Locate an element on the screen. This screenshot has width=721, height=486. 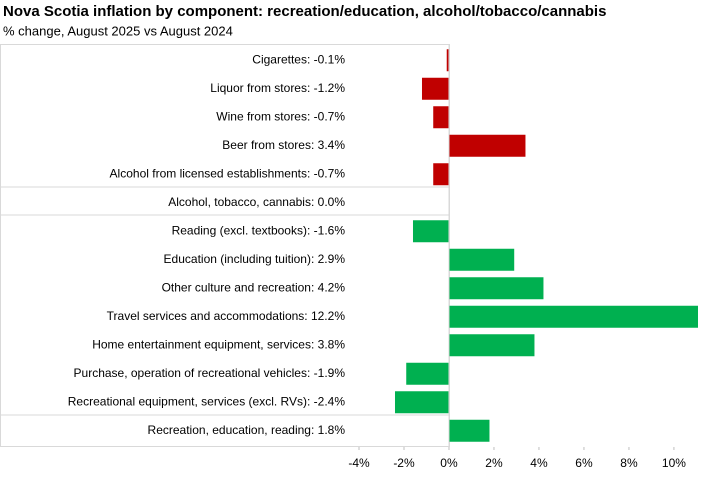
category-label: Wine from stores: -0.7% is located at coordinates (280, 116).